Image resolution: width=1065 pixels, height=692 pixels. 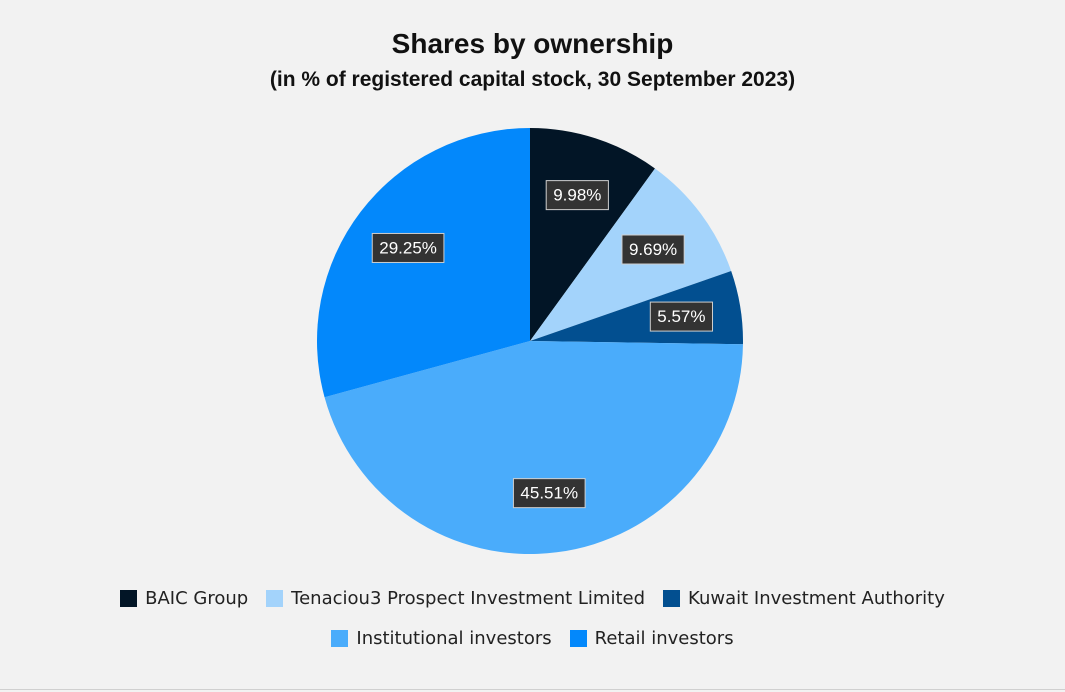 I want to click on data-label-text: 9.98%, so click(x=577, y=195).